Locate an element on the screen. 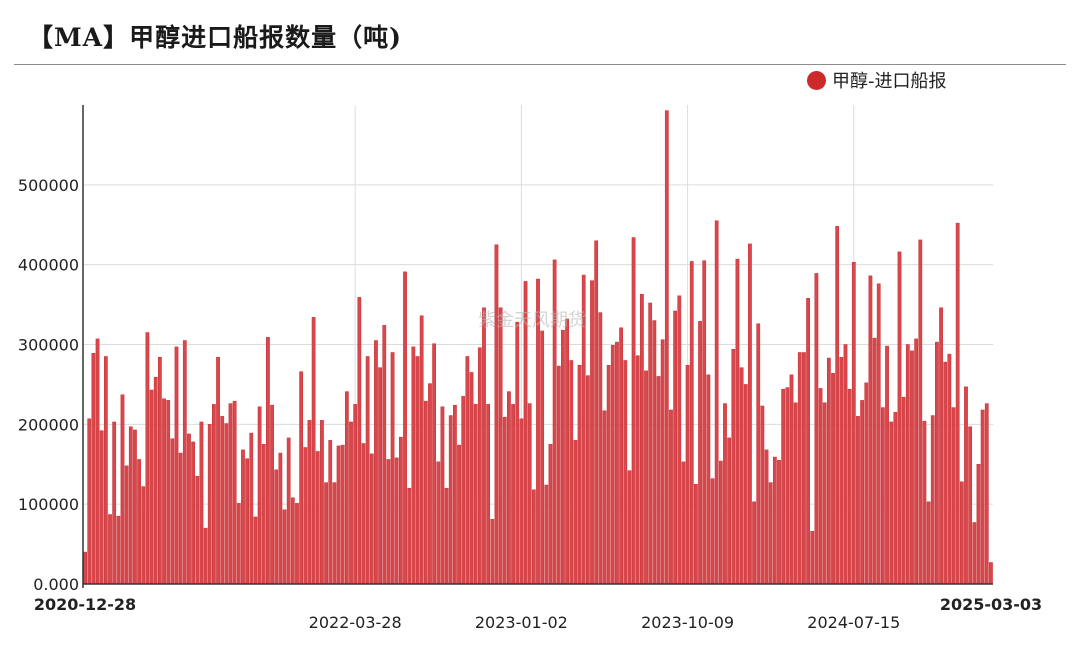 This screenshot has height=650, width=1080. x-tick-label: 2024-07-15 is located at coordinates (853, 622).